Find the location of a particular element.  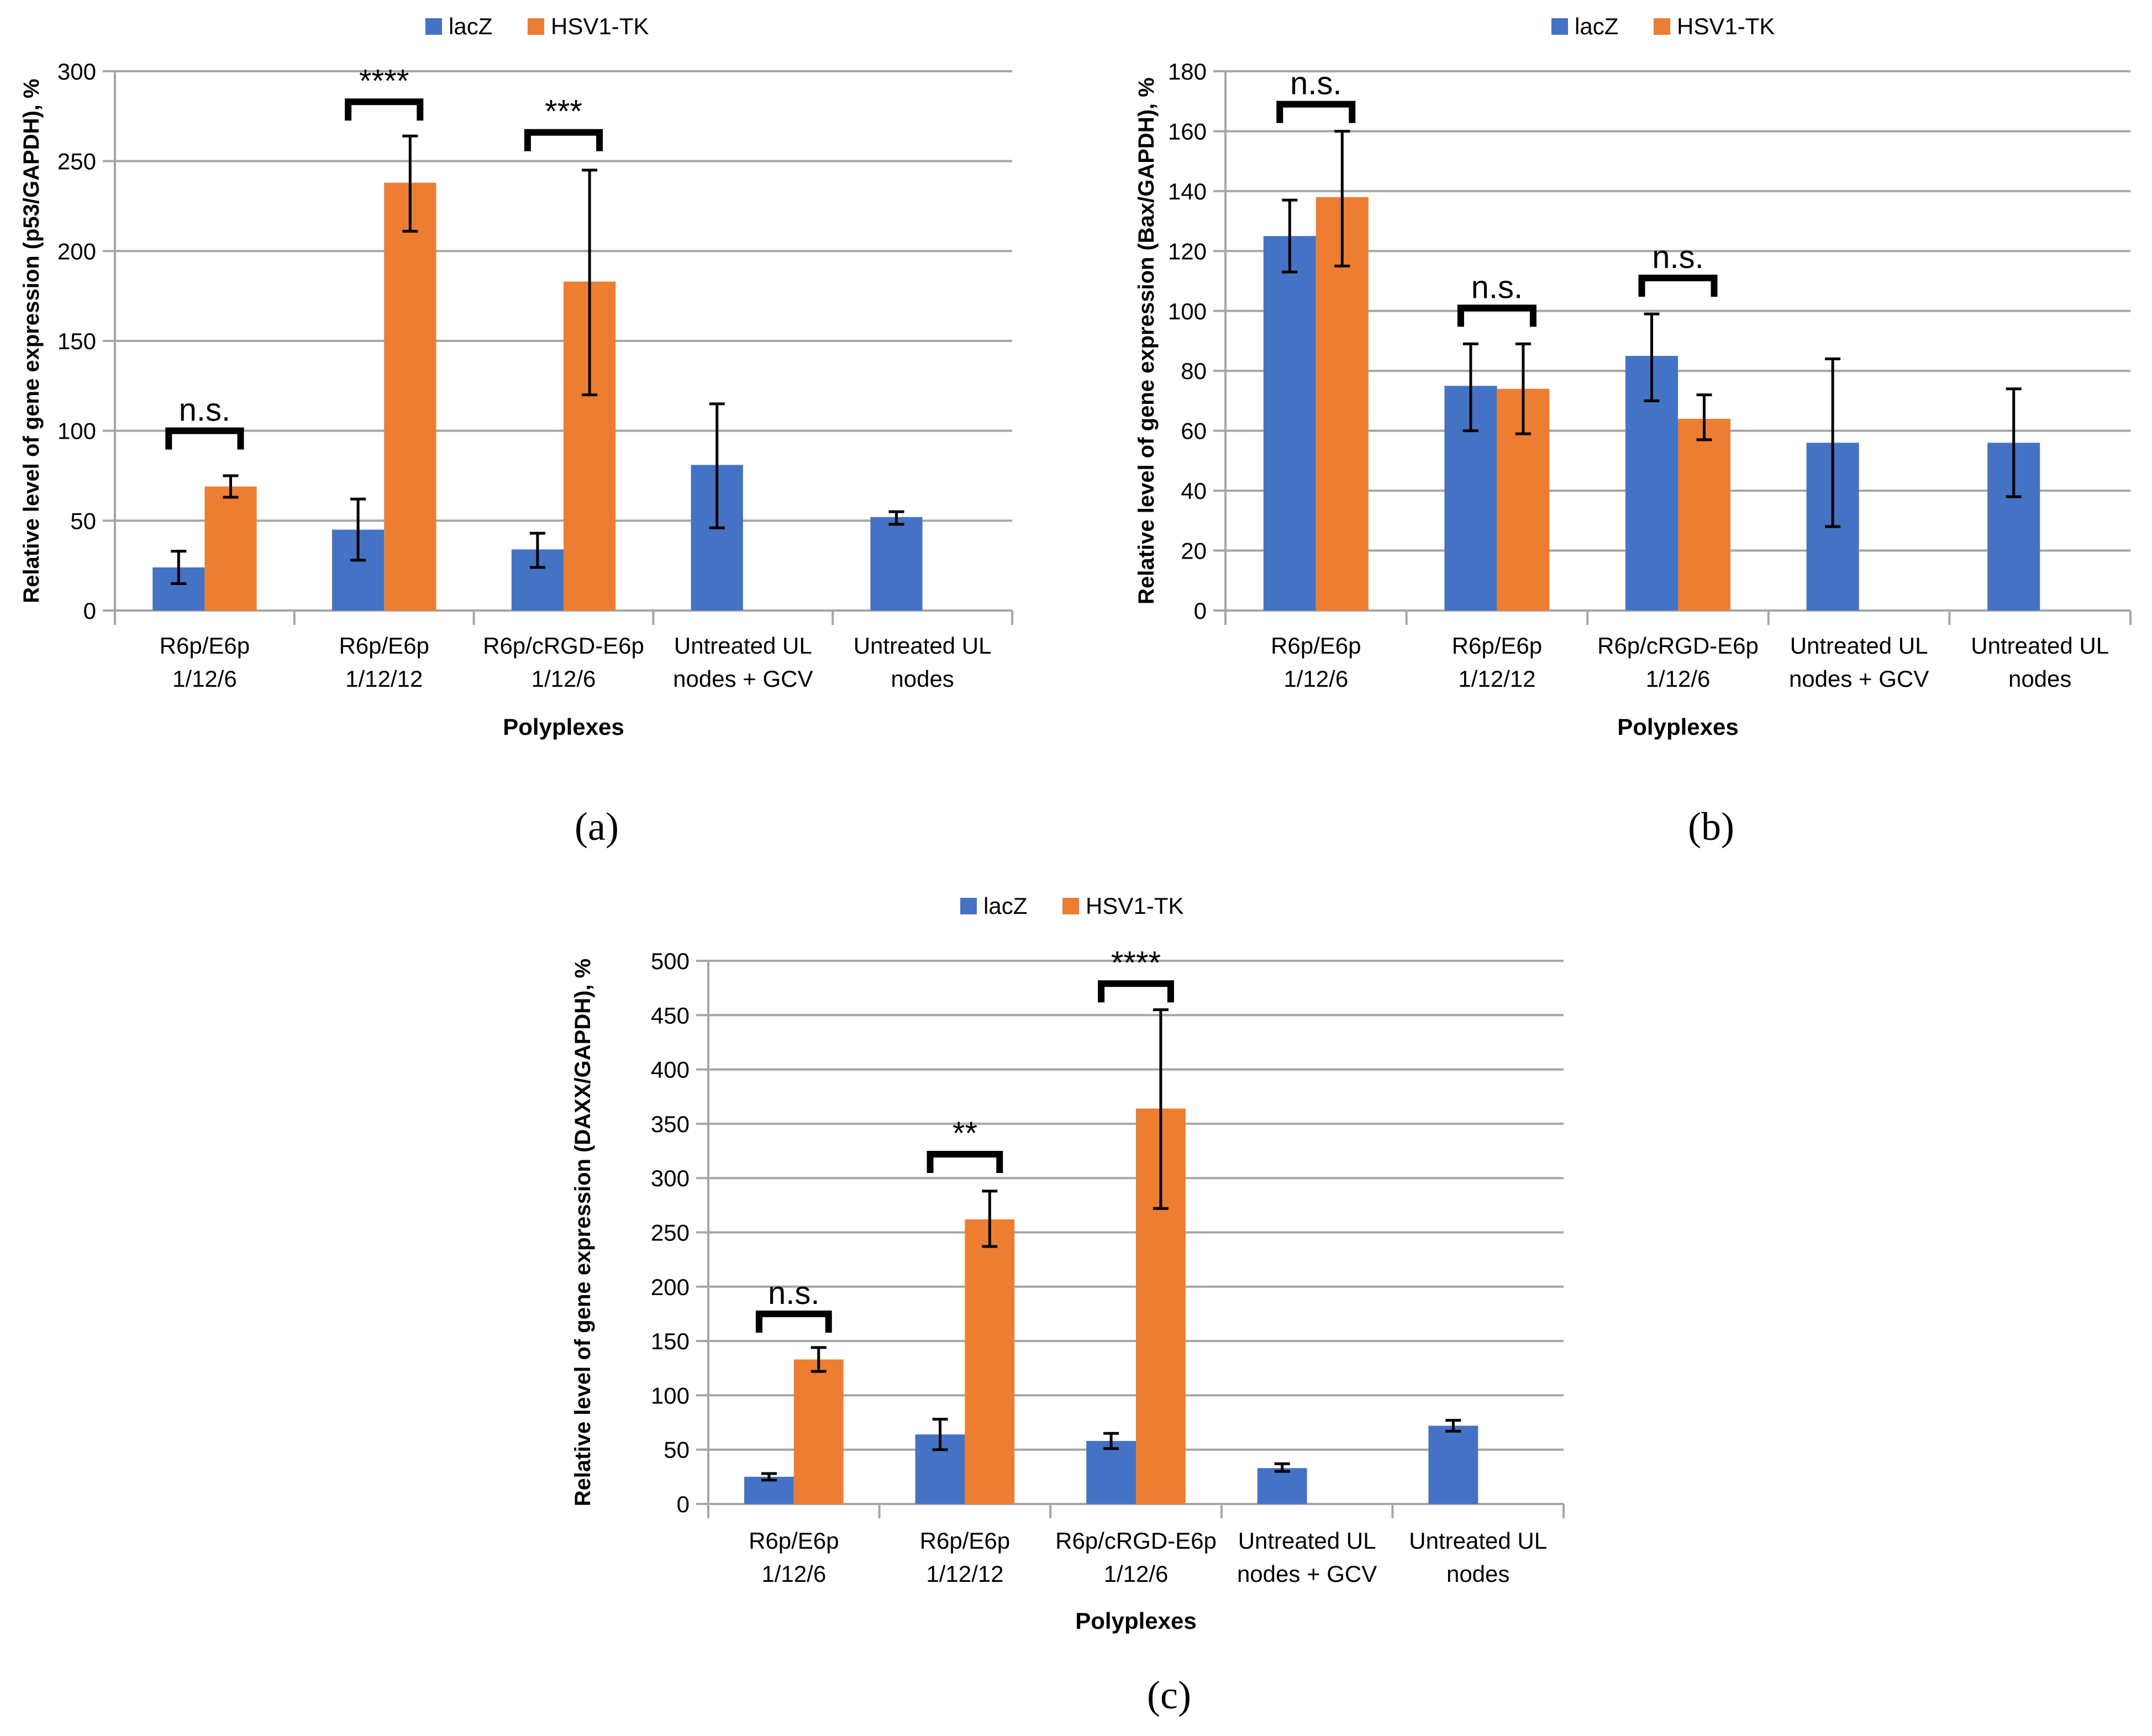

y-tick-label: 350 is located at coordinates (670, 1124).